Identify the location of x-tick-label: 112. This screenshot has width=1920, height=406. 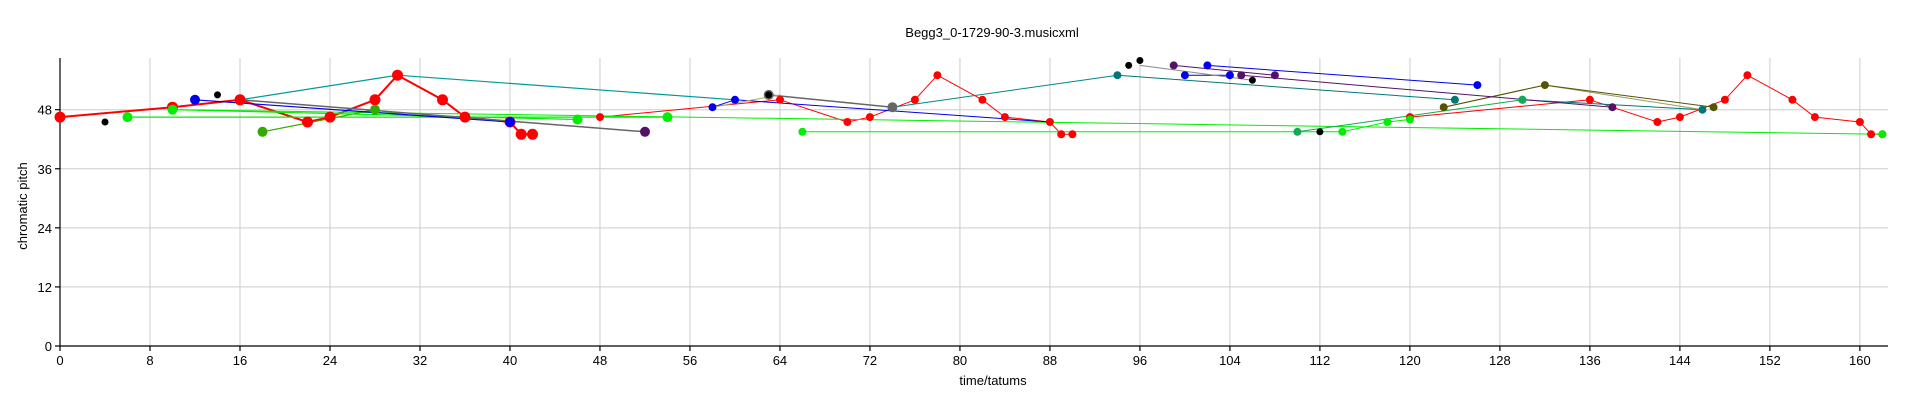
(1320, 360).